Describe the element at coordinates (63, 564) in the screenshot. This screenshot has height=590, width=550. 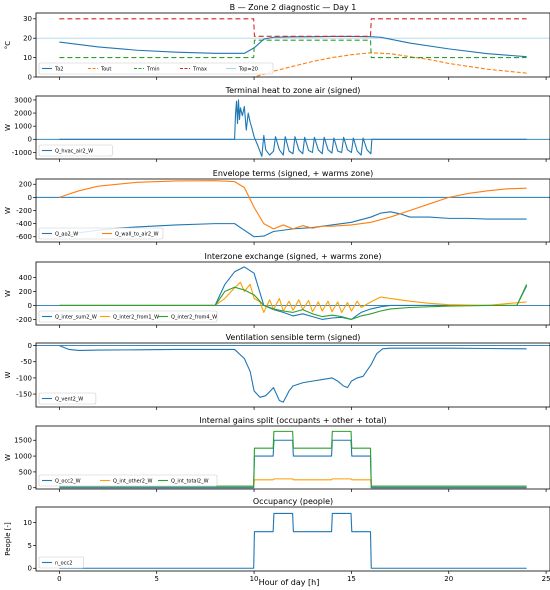
I see `legend-label: n_occ2` at that location.